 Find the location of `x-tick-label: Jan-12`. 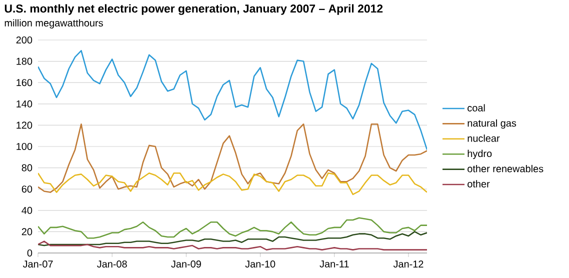

x-tick-label: Jan-12 is located at coordinates (408, 264).